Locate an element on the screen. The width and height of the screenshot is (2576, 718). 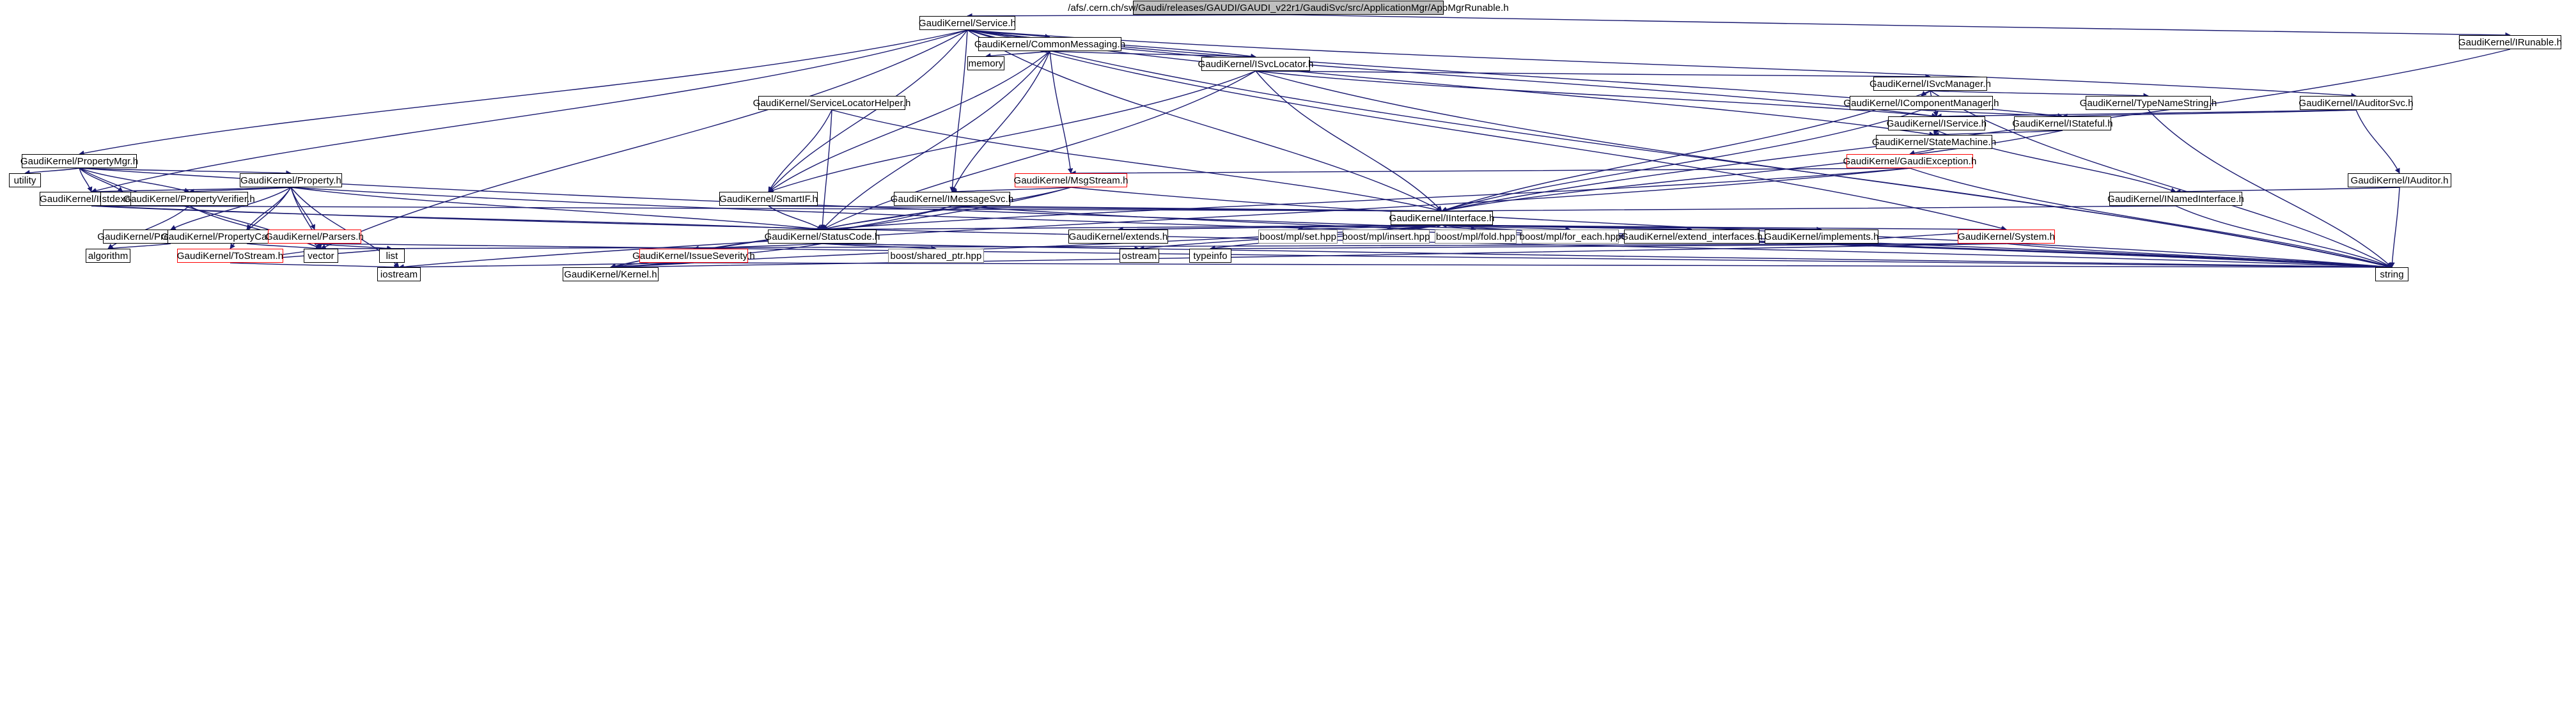
graph-node-tostream: GaudiKernel/ToStream.h is located at coordinates (230, 256).